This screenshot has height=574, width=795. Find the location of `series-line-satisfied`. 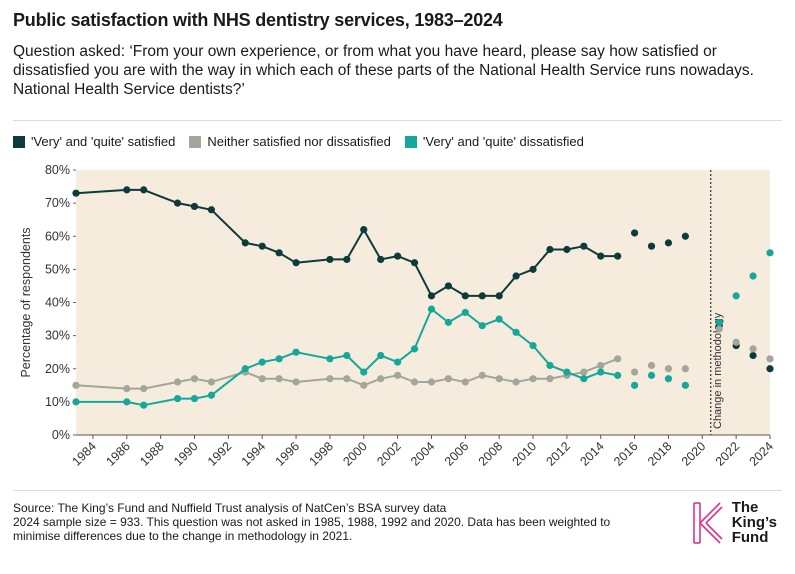

series-line-satisfied is located at coordinates (346, 242).